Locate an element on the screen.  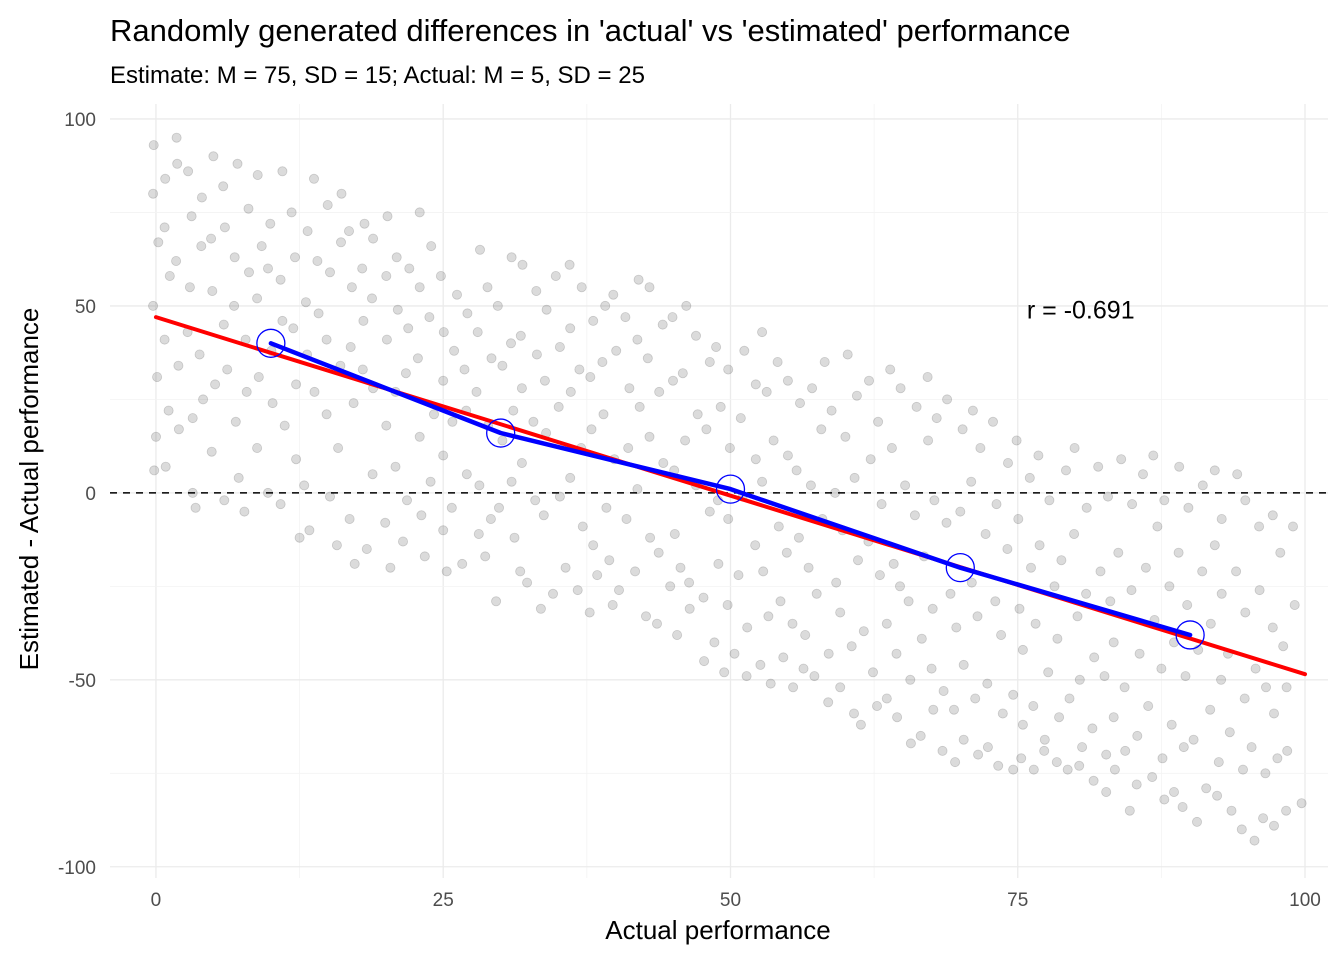
correlation-annotation: r = -0.691 is located at coordinates (1081, 311).